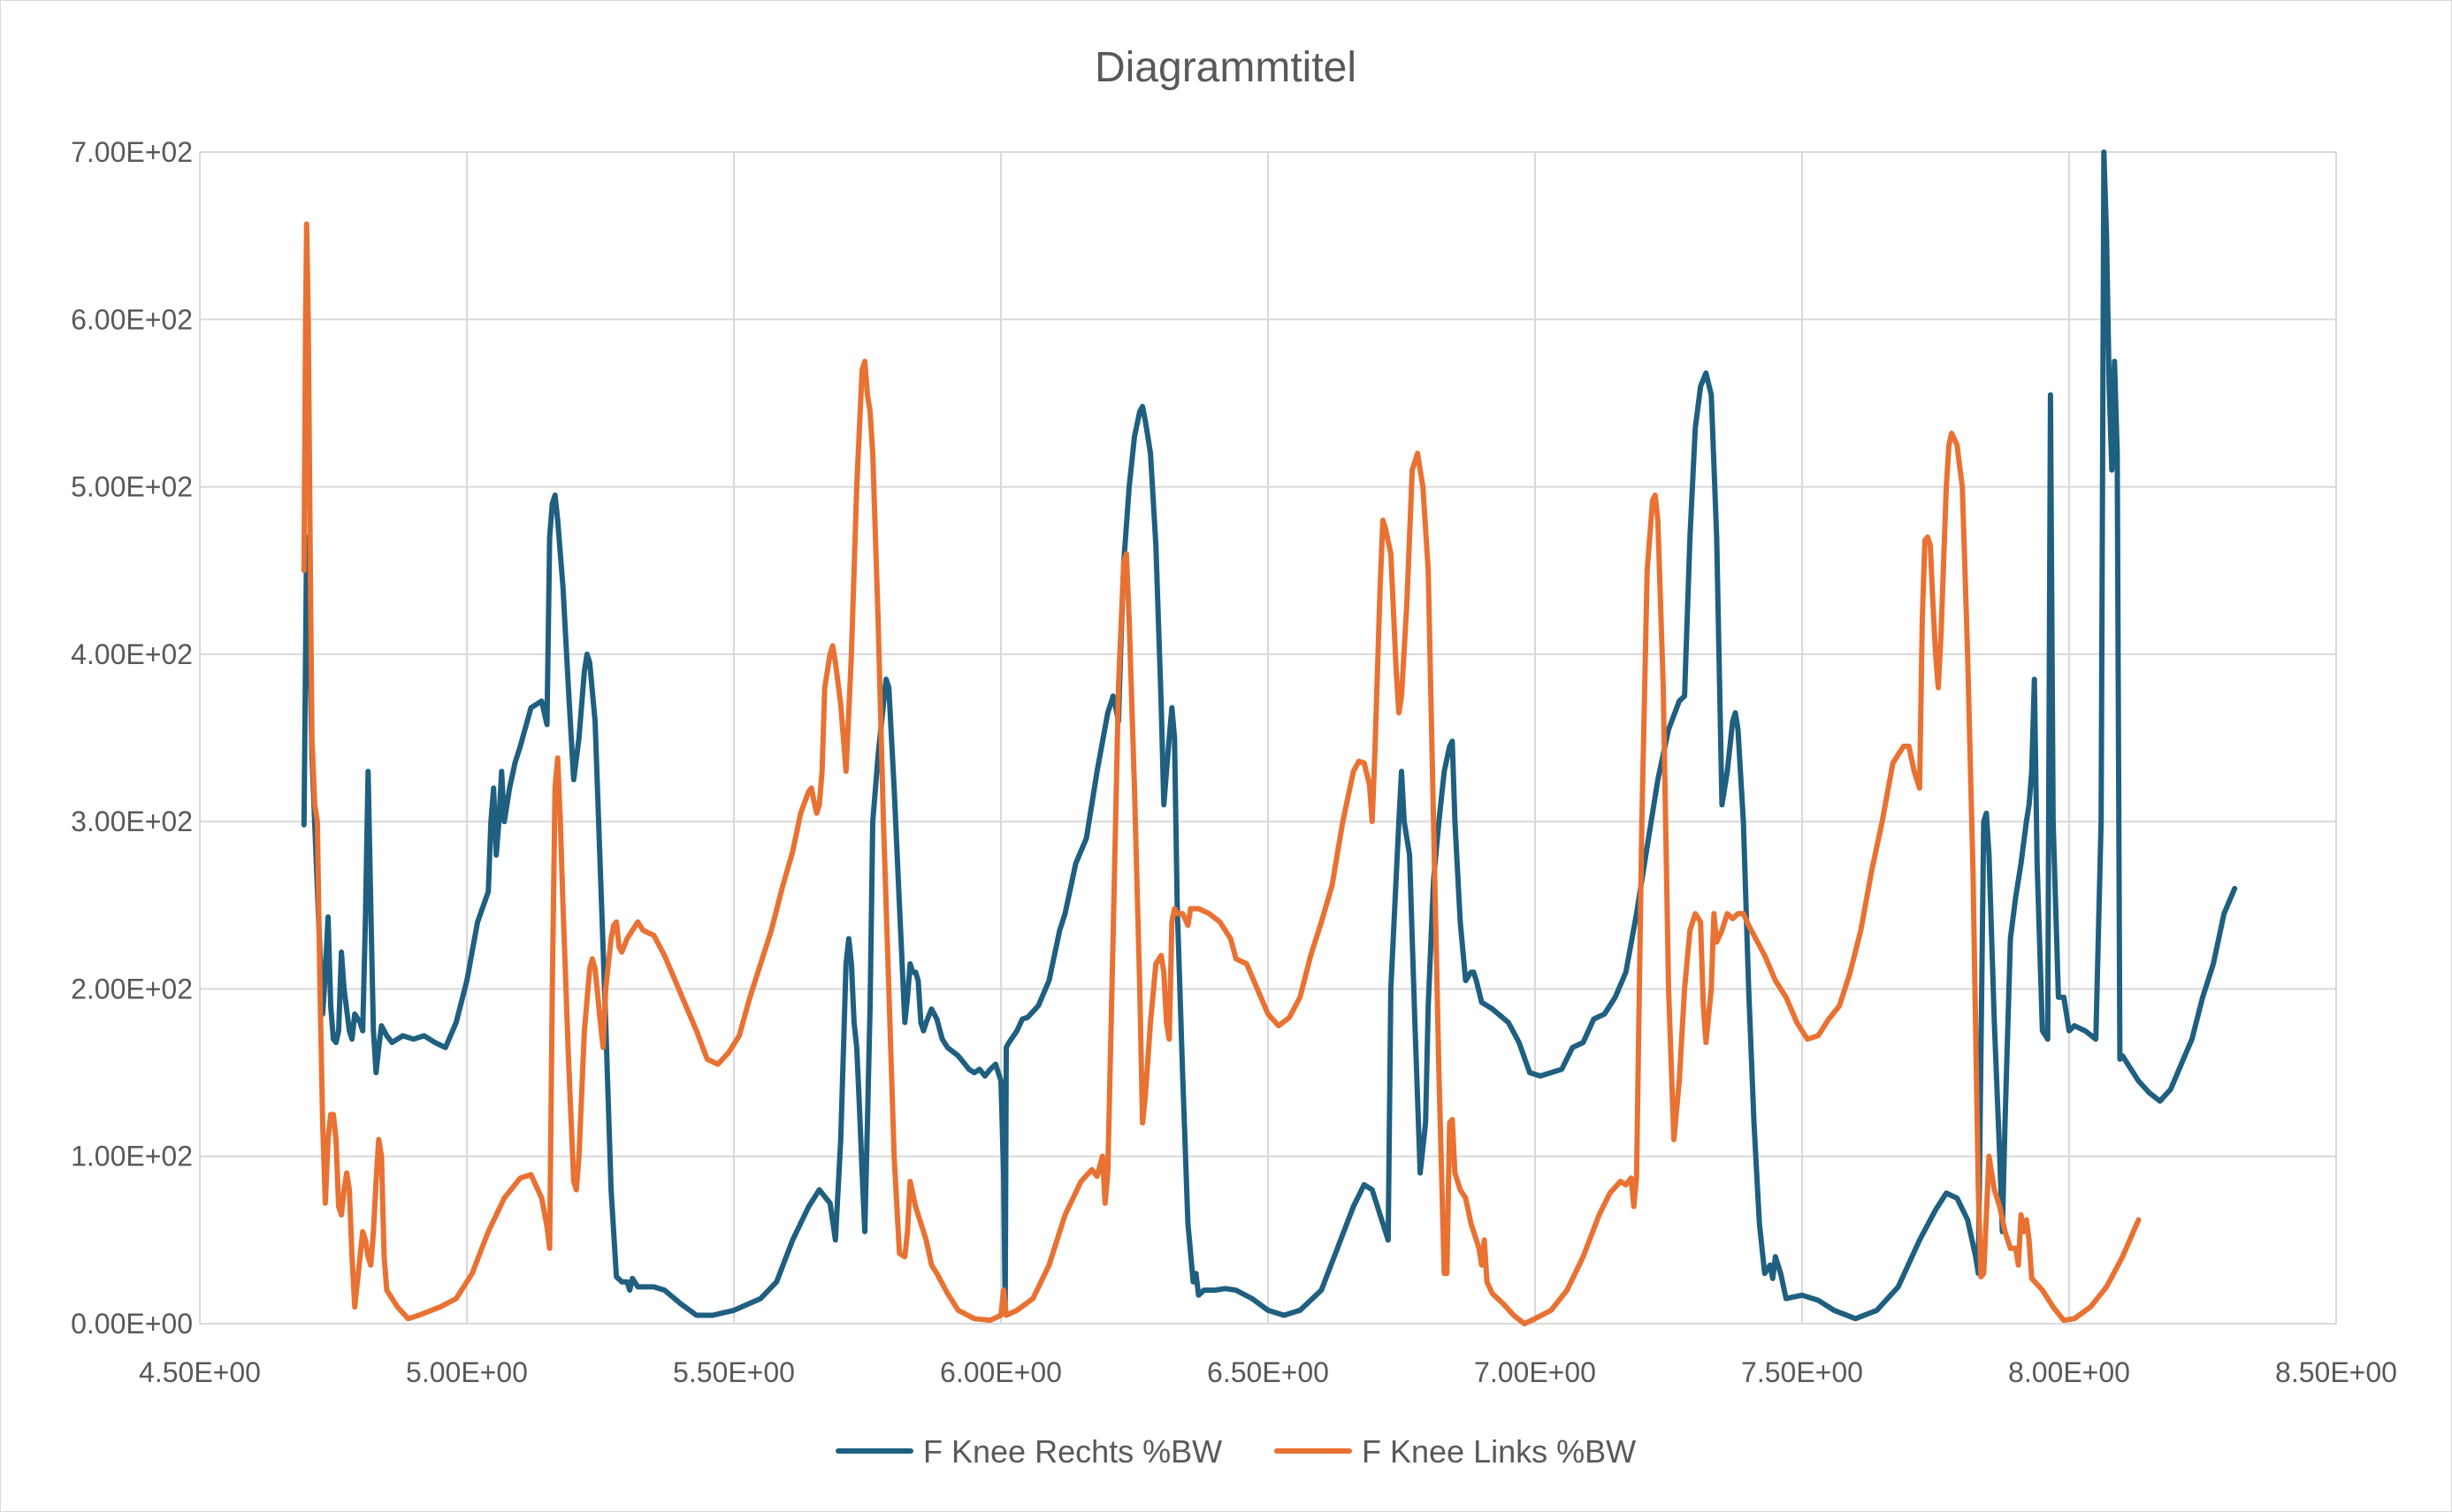  I want to click on y-tick-label: 0.00E+00, so click(132, 1324).